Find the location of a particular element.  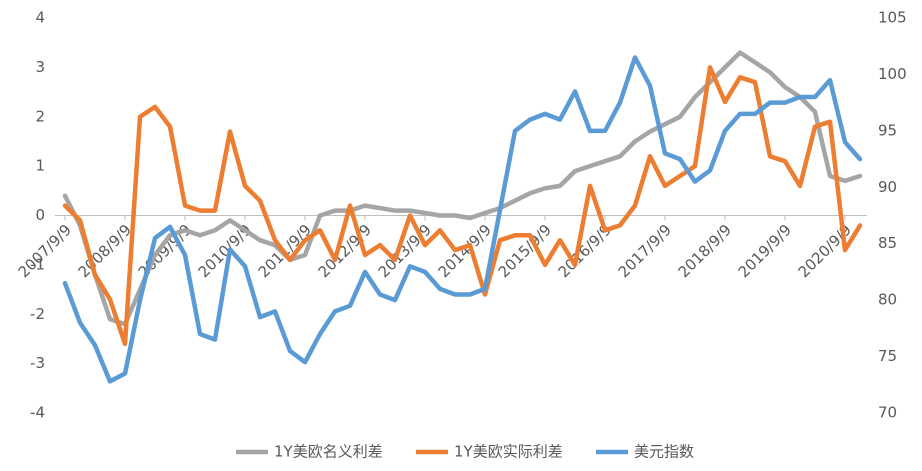

legend-label: 美元指数 is located at coordinates (664, 452).